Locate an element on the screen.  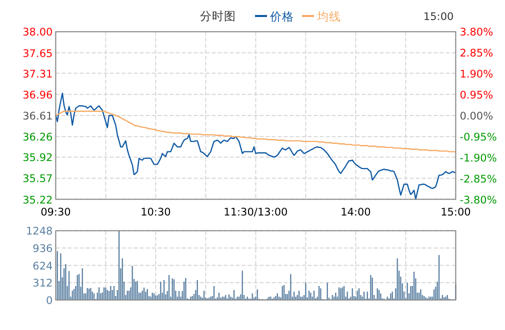
legend-label: 均线 is located at coordinates (328, 17).